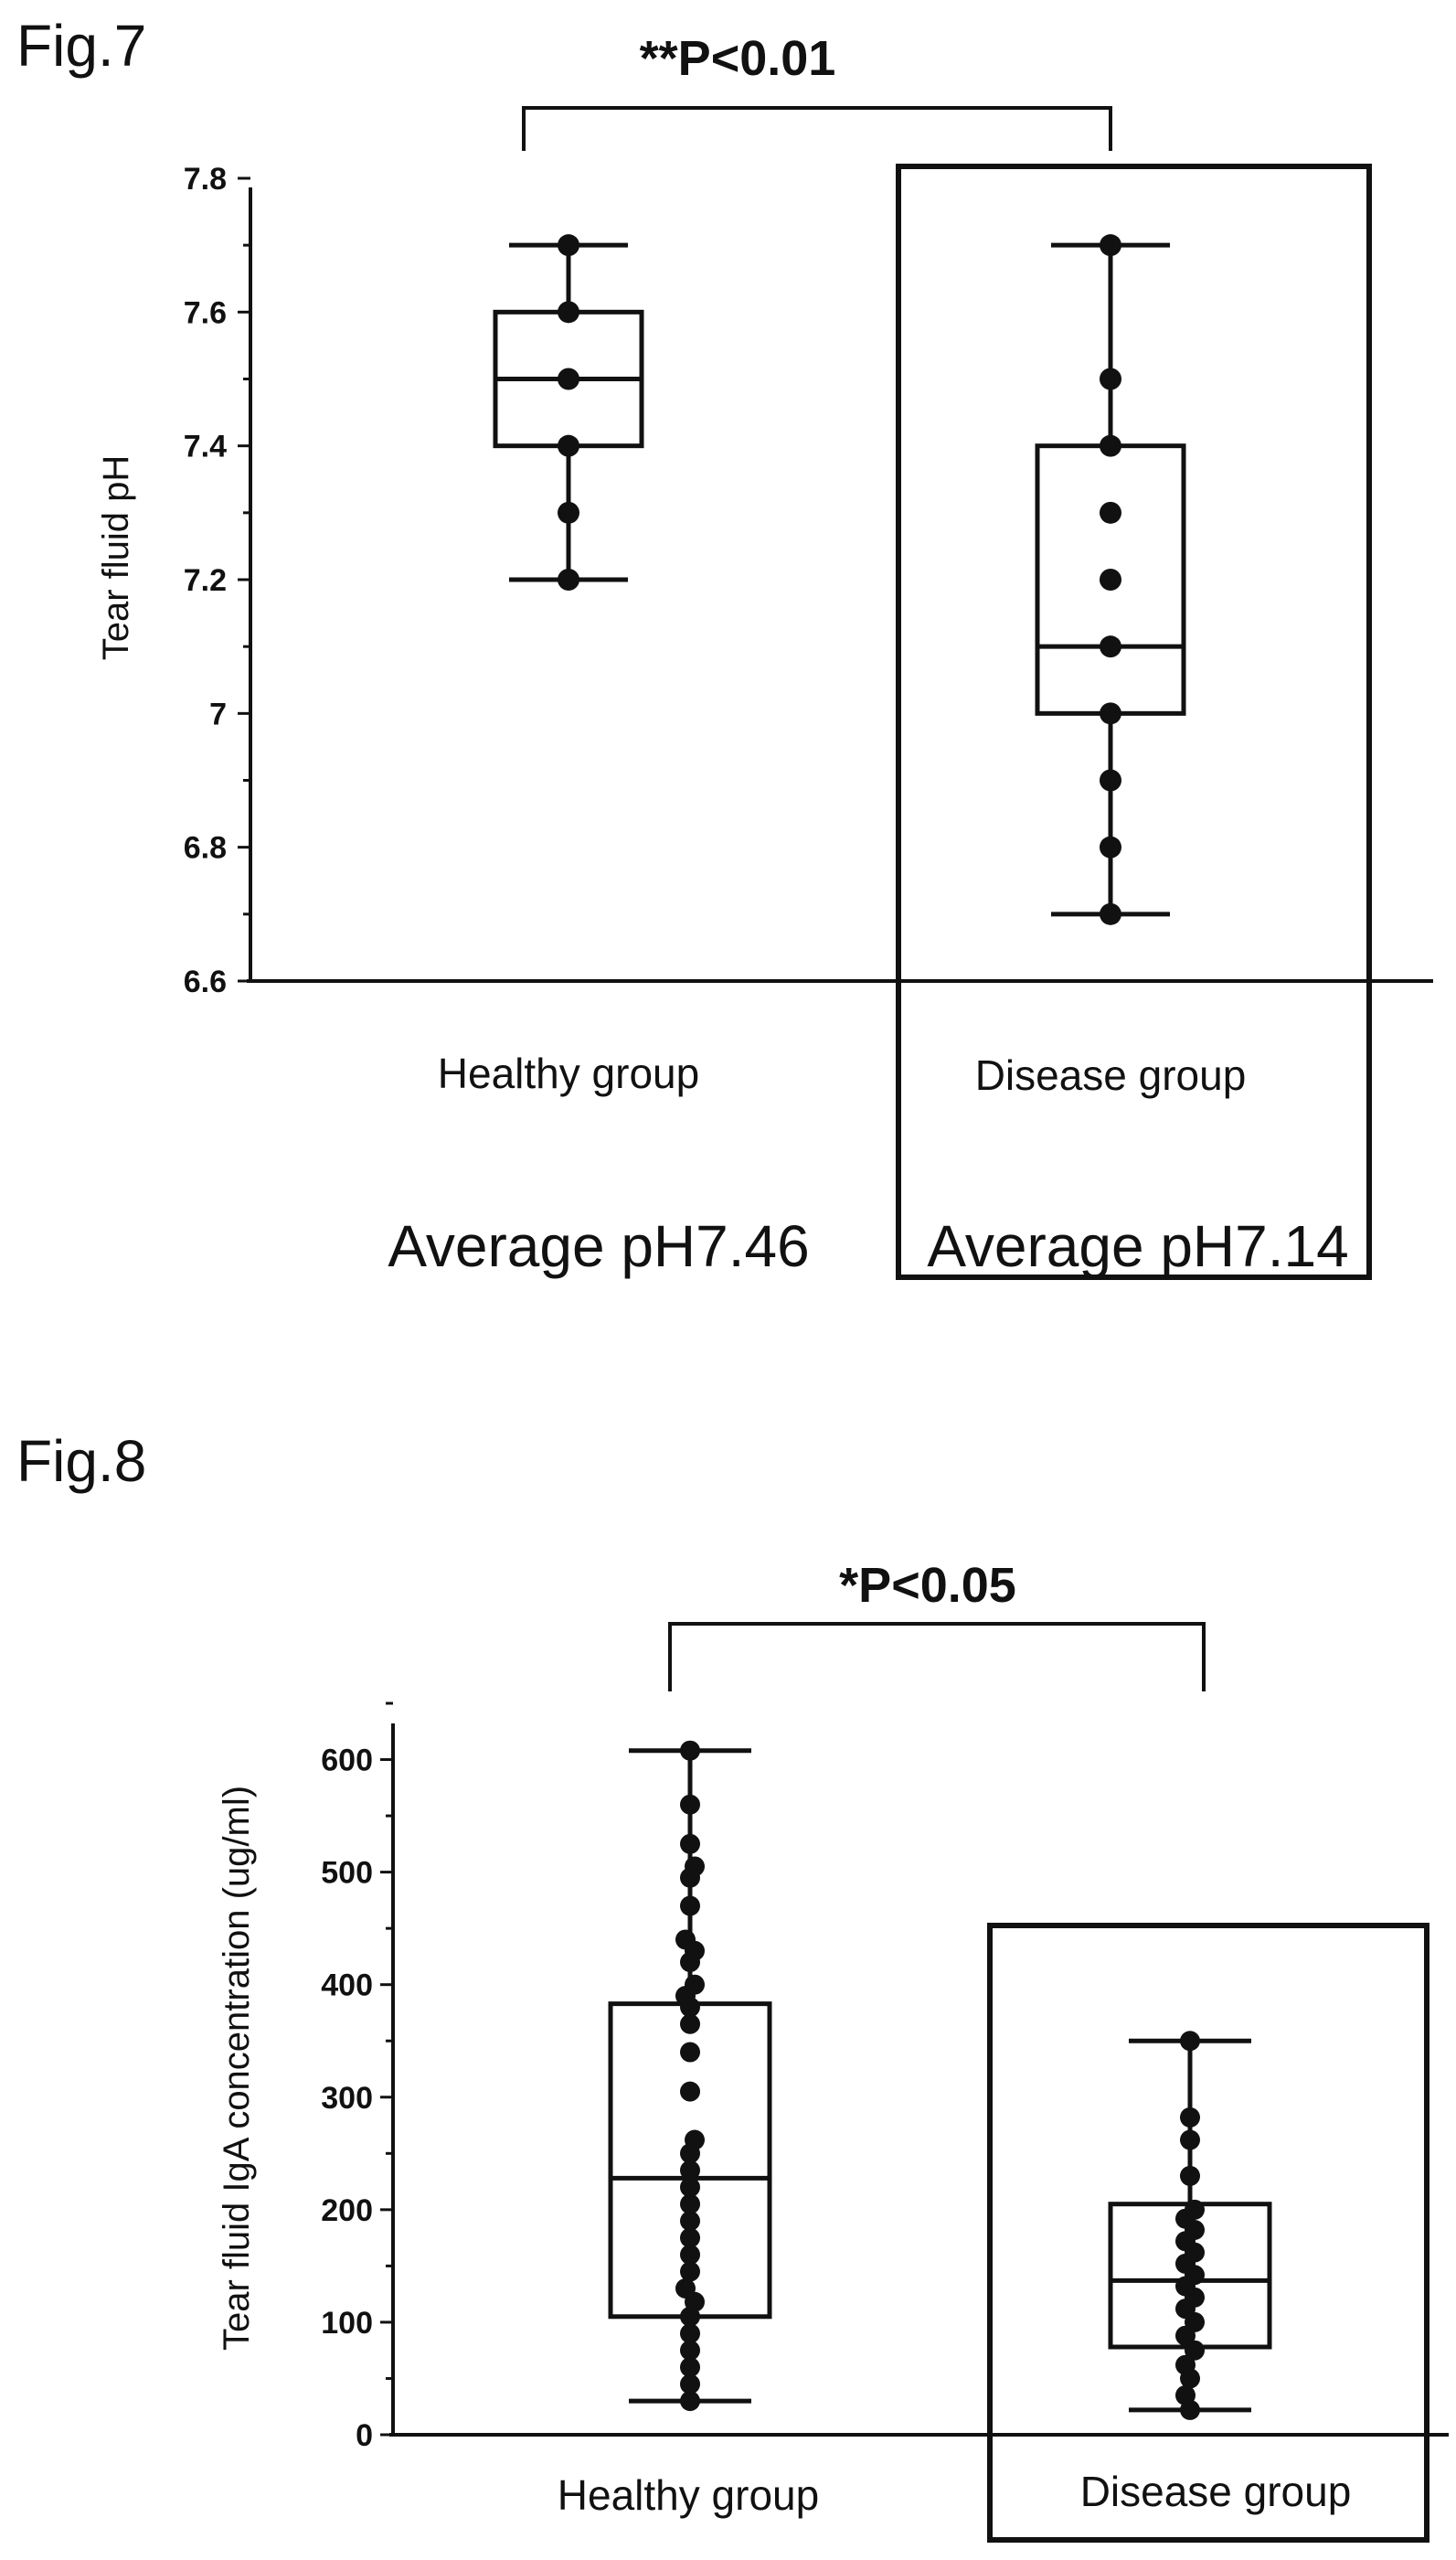  What do you see at coordinates (206, 848) in the screenshot?
I see `y-tick-label: 6.8` at bounding box center [206, 848].